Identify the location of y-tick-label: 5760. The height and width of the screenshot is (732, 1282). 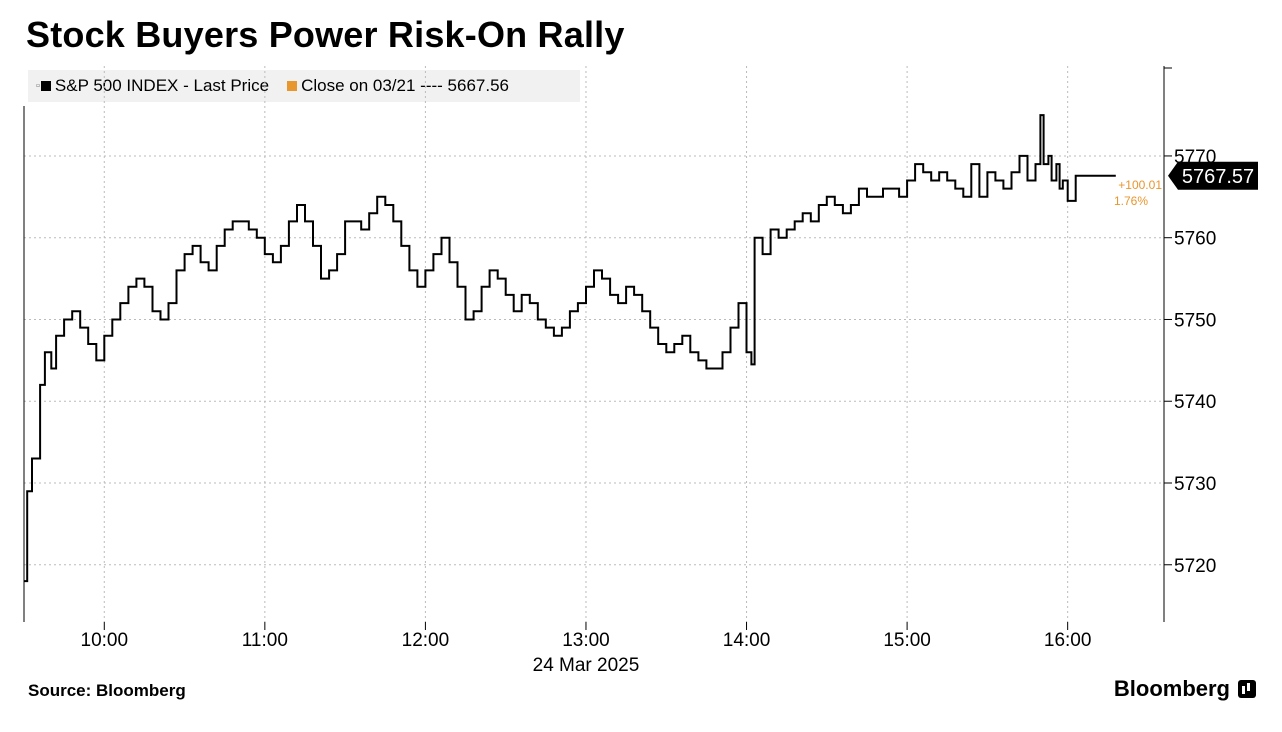
(1195, 239).